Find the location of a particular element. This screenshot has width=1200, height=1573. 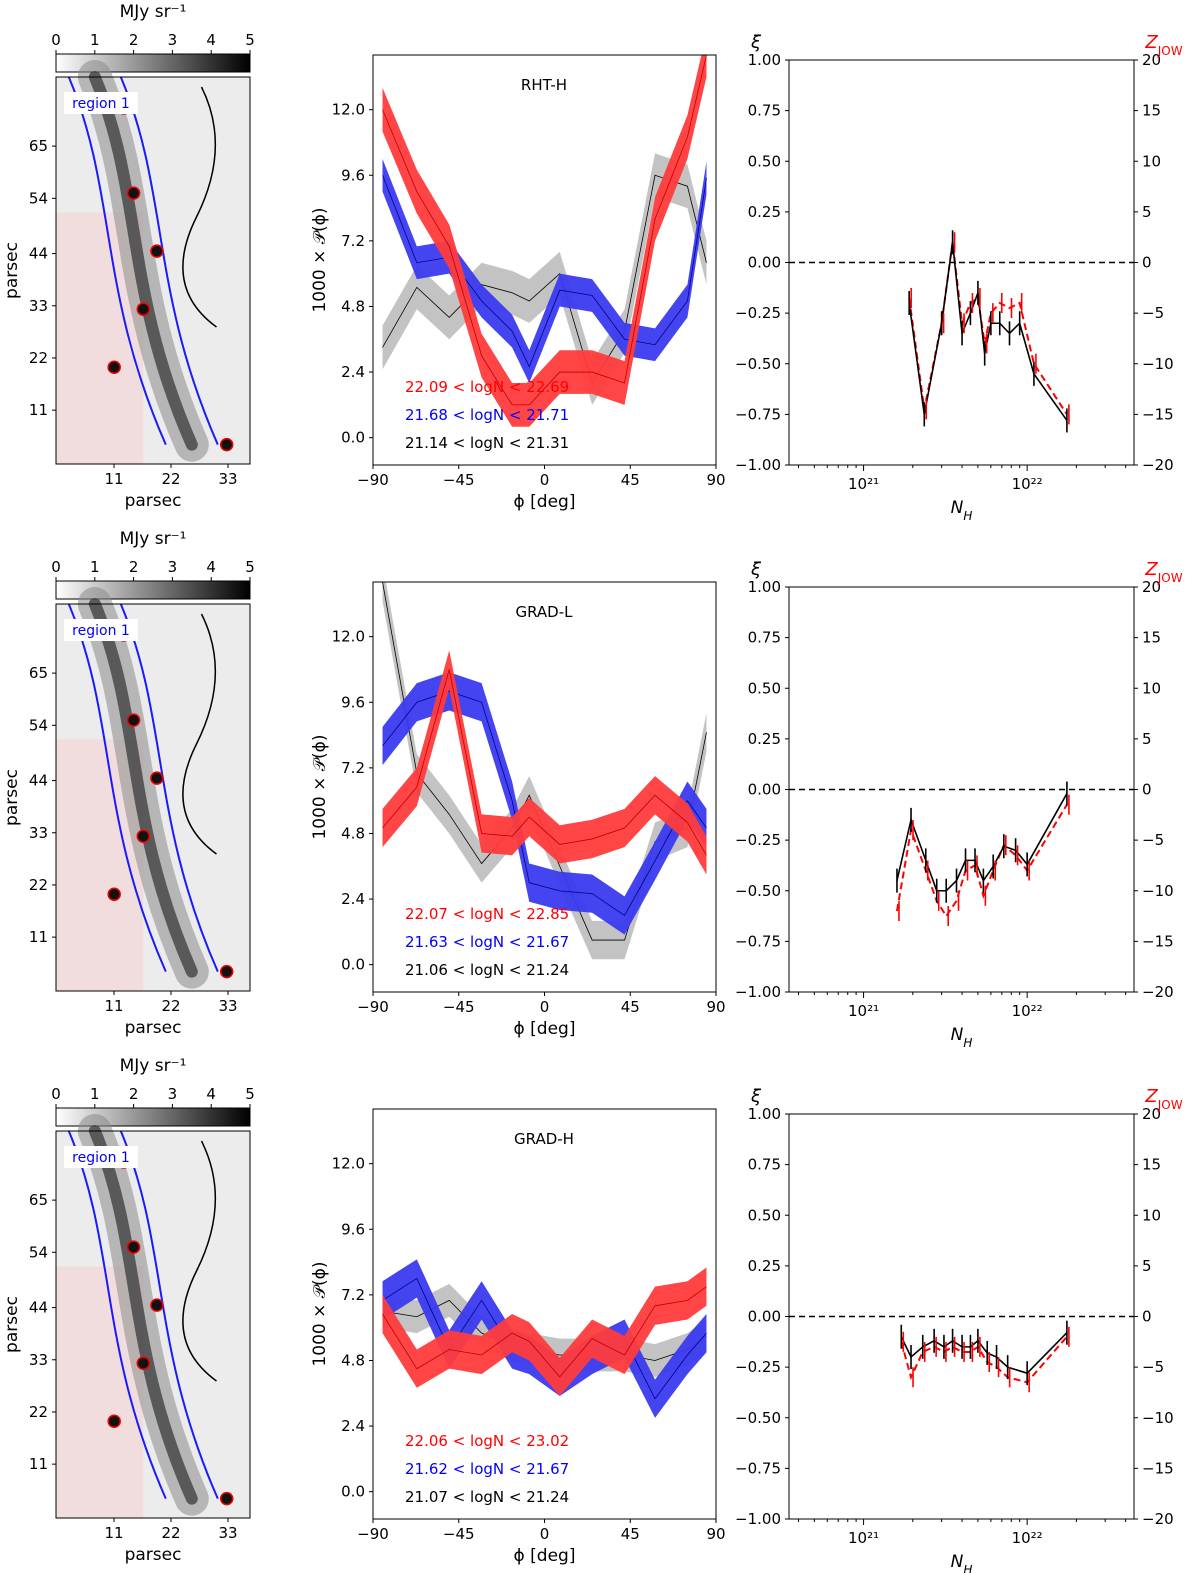

region-label: region 1 is located at coordinates (101, 631).